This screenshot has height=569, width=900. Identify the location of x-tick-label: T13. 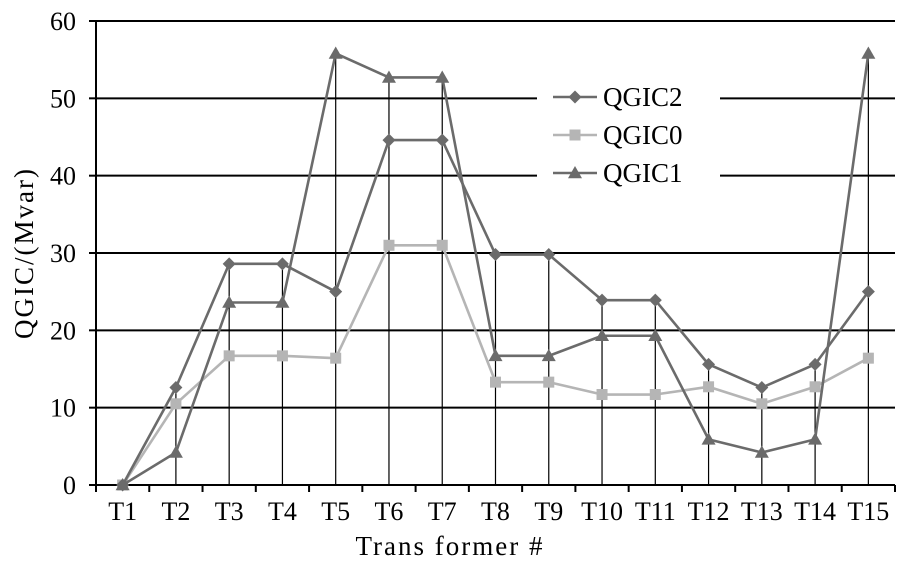
(762, 511).